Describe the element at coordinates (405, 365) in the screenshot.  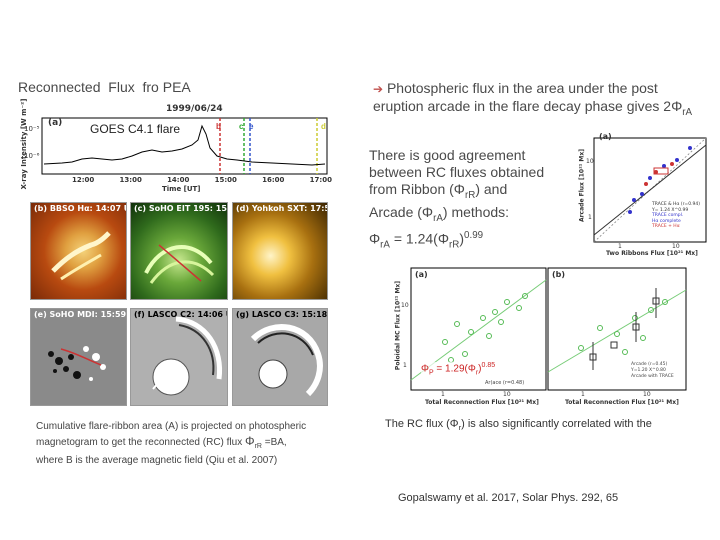
I see `poloidal-ytick: 1` at that location.